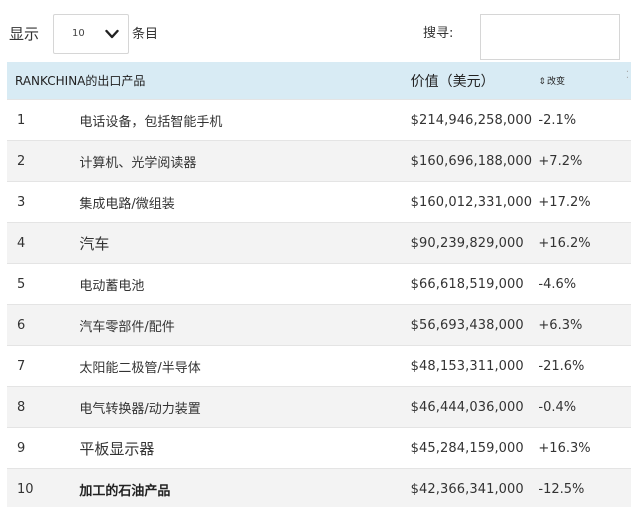 The image size is (638, 507). Describe the element at coordinates (145, 34) in the screenshot. I see `entries-label: 条目` at that location.